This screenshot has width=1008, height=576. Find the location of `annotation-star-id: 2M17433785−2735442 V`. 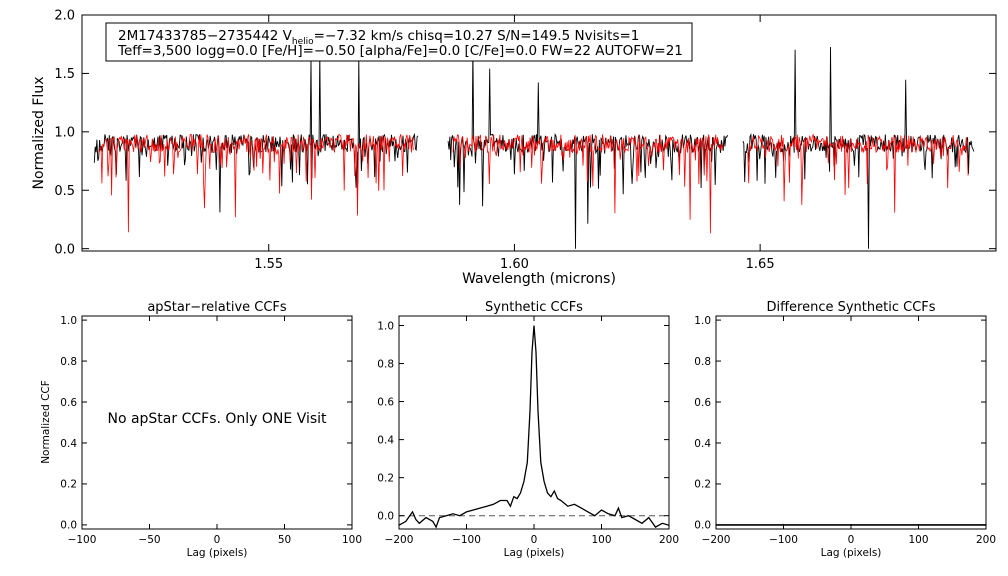

annotation-star-id: 2M17433785−2735442 V is located at coordinates (205, 36).